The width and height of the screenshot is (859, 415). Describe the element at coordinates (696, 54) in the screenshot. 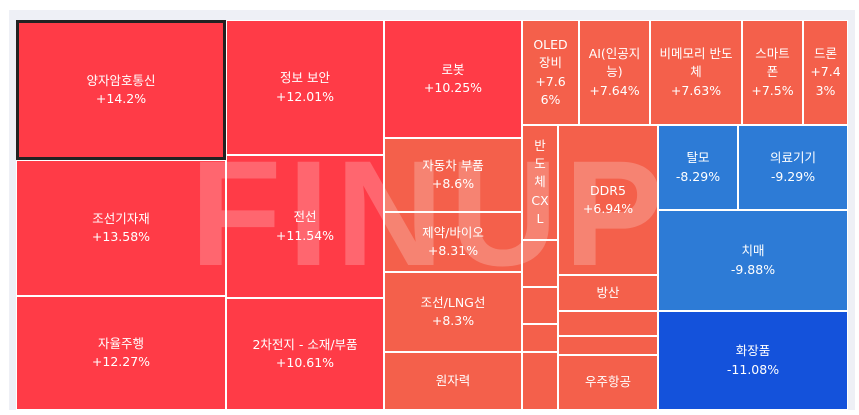

I see `tile-label: 비메모리 반도` at that location.